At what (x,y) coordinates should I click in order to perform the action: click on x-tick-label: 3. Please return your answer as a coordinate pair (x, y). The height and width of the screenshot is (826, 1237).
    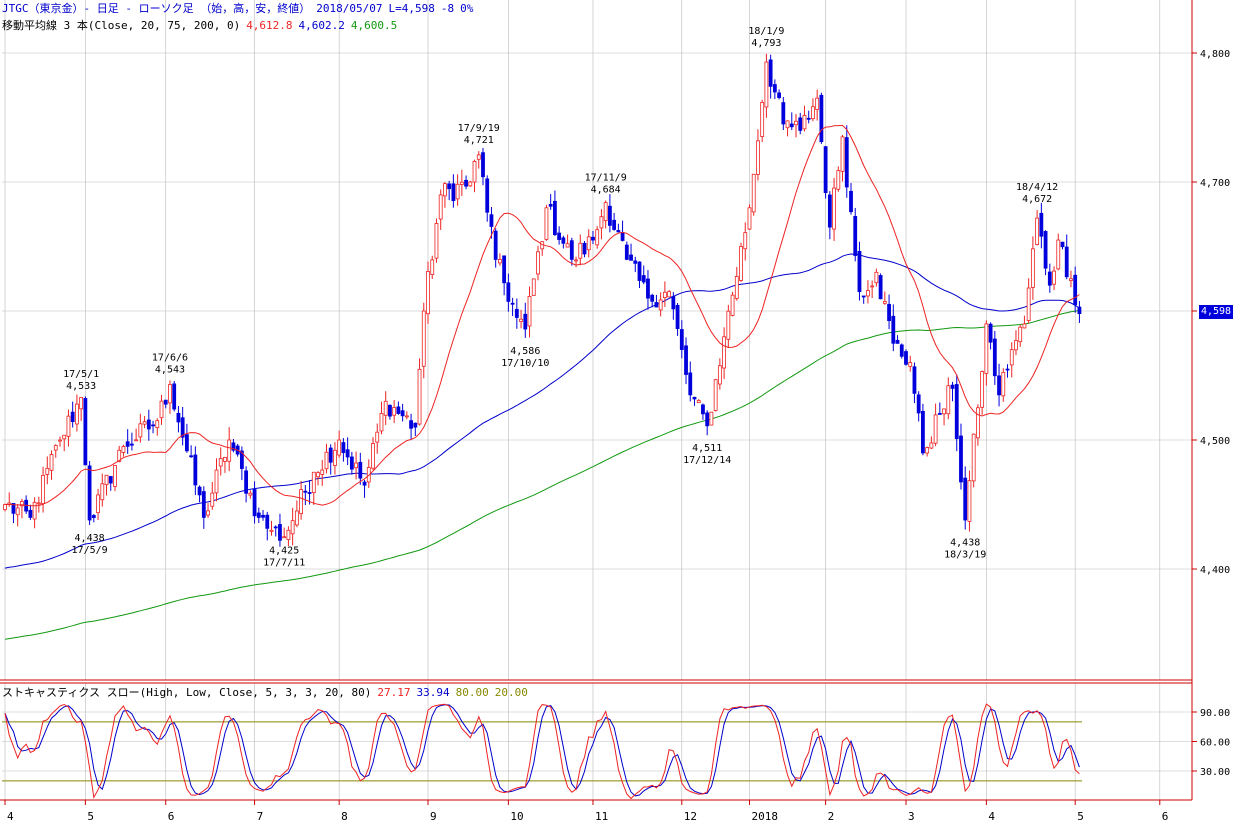
    Looking at the image, I should click on (911, 816).